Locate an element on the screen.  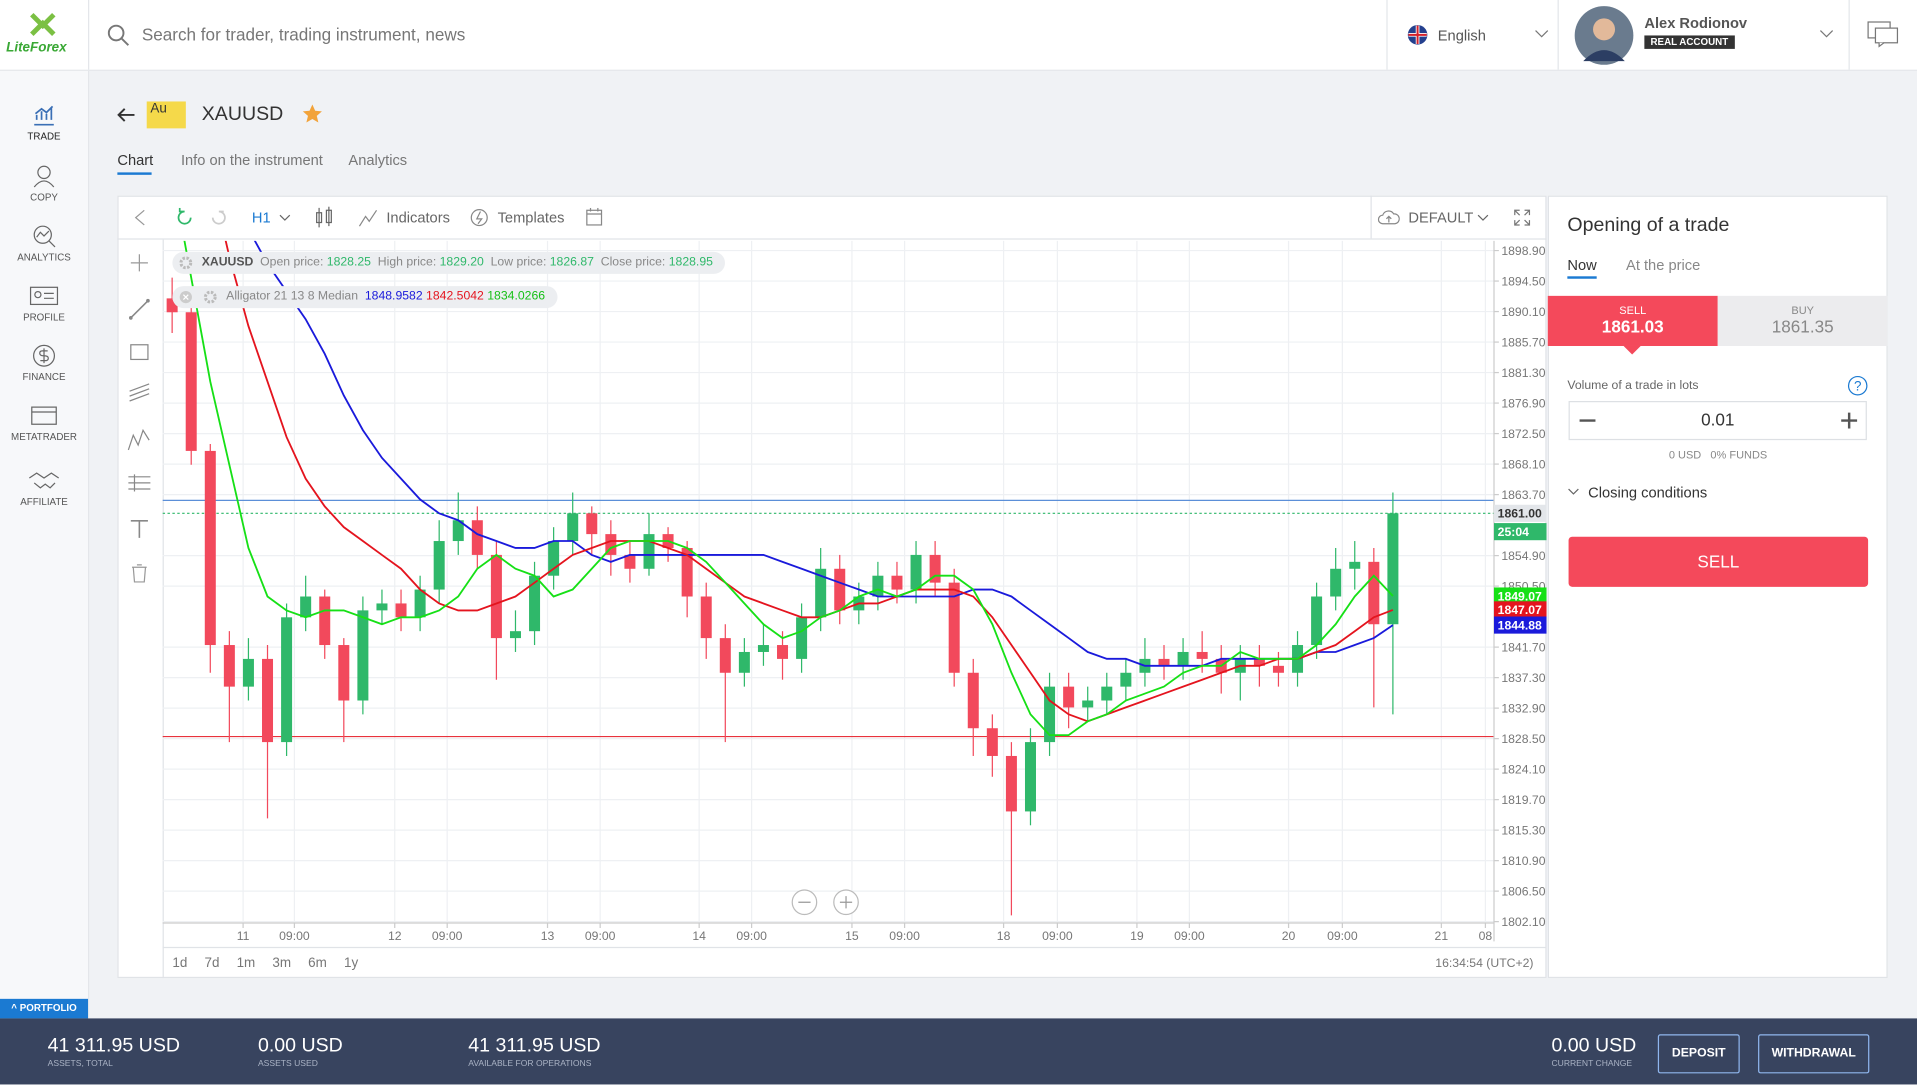
language: English is located at coordinates (1461, 35).